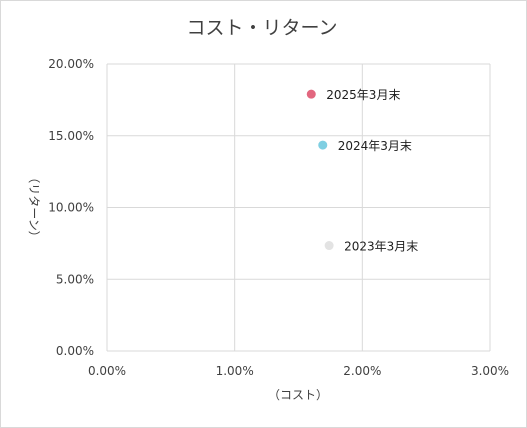 This screenshot has width=527, height=428. I want to click on x-tick-label: 2.00%, so click(362, 371).